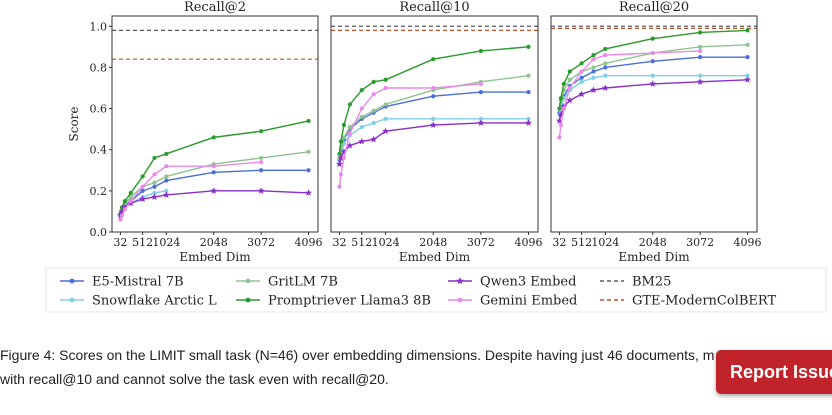 This screenshot has height=415, width=832. Describe the element at coordinates (303, 282) in the screenshot. I see `legend-label: GritLM 7B` at that location.